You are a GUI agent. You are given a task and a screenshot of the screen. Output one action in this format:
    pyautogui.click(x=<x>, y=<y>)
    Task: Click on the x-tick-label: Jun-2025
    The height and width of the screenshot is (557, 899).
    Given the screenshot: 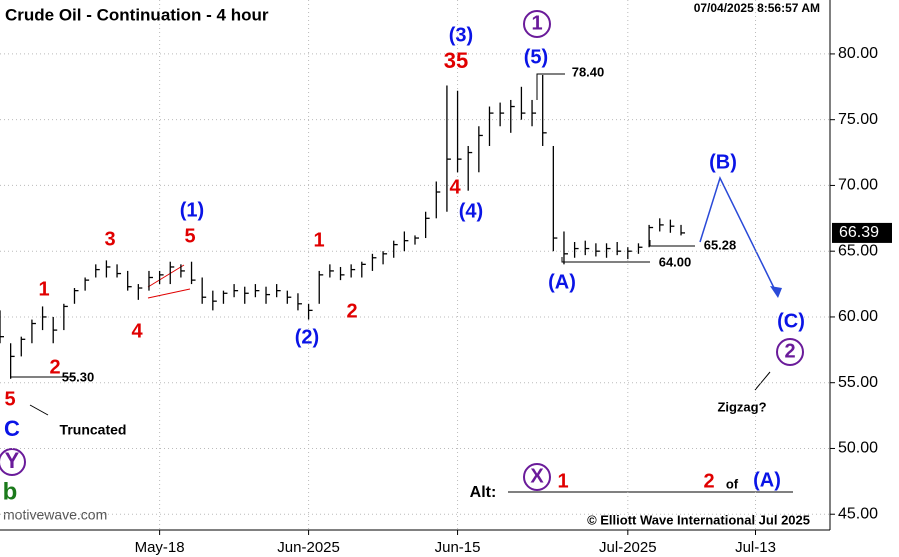 What is the action you would take?
    pyautogui.click(x=308, y=547)
    